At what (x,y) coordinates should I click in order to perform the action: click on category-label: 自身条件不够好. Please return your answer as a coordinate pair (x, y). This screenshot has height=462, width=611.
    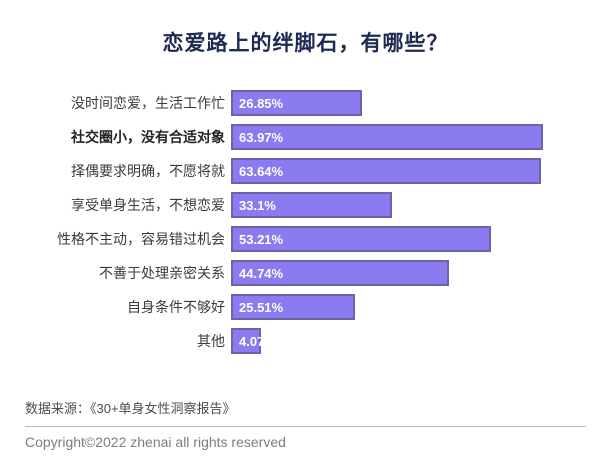
    Looking at the image, I should click on (176, 307).